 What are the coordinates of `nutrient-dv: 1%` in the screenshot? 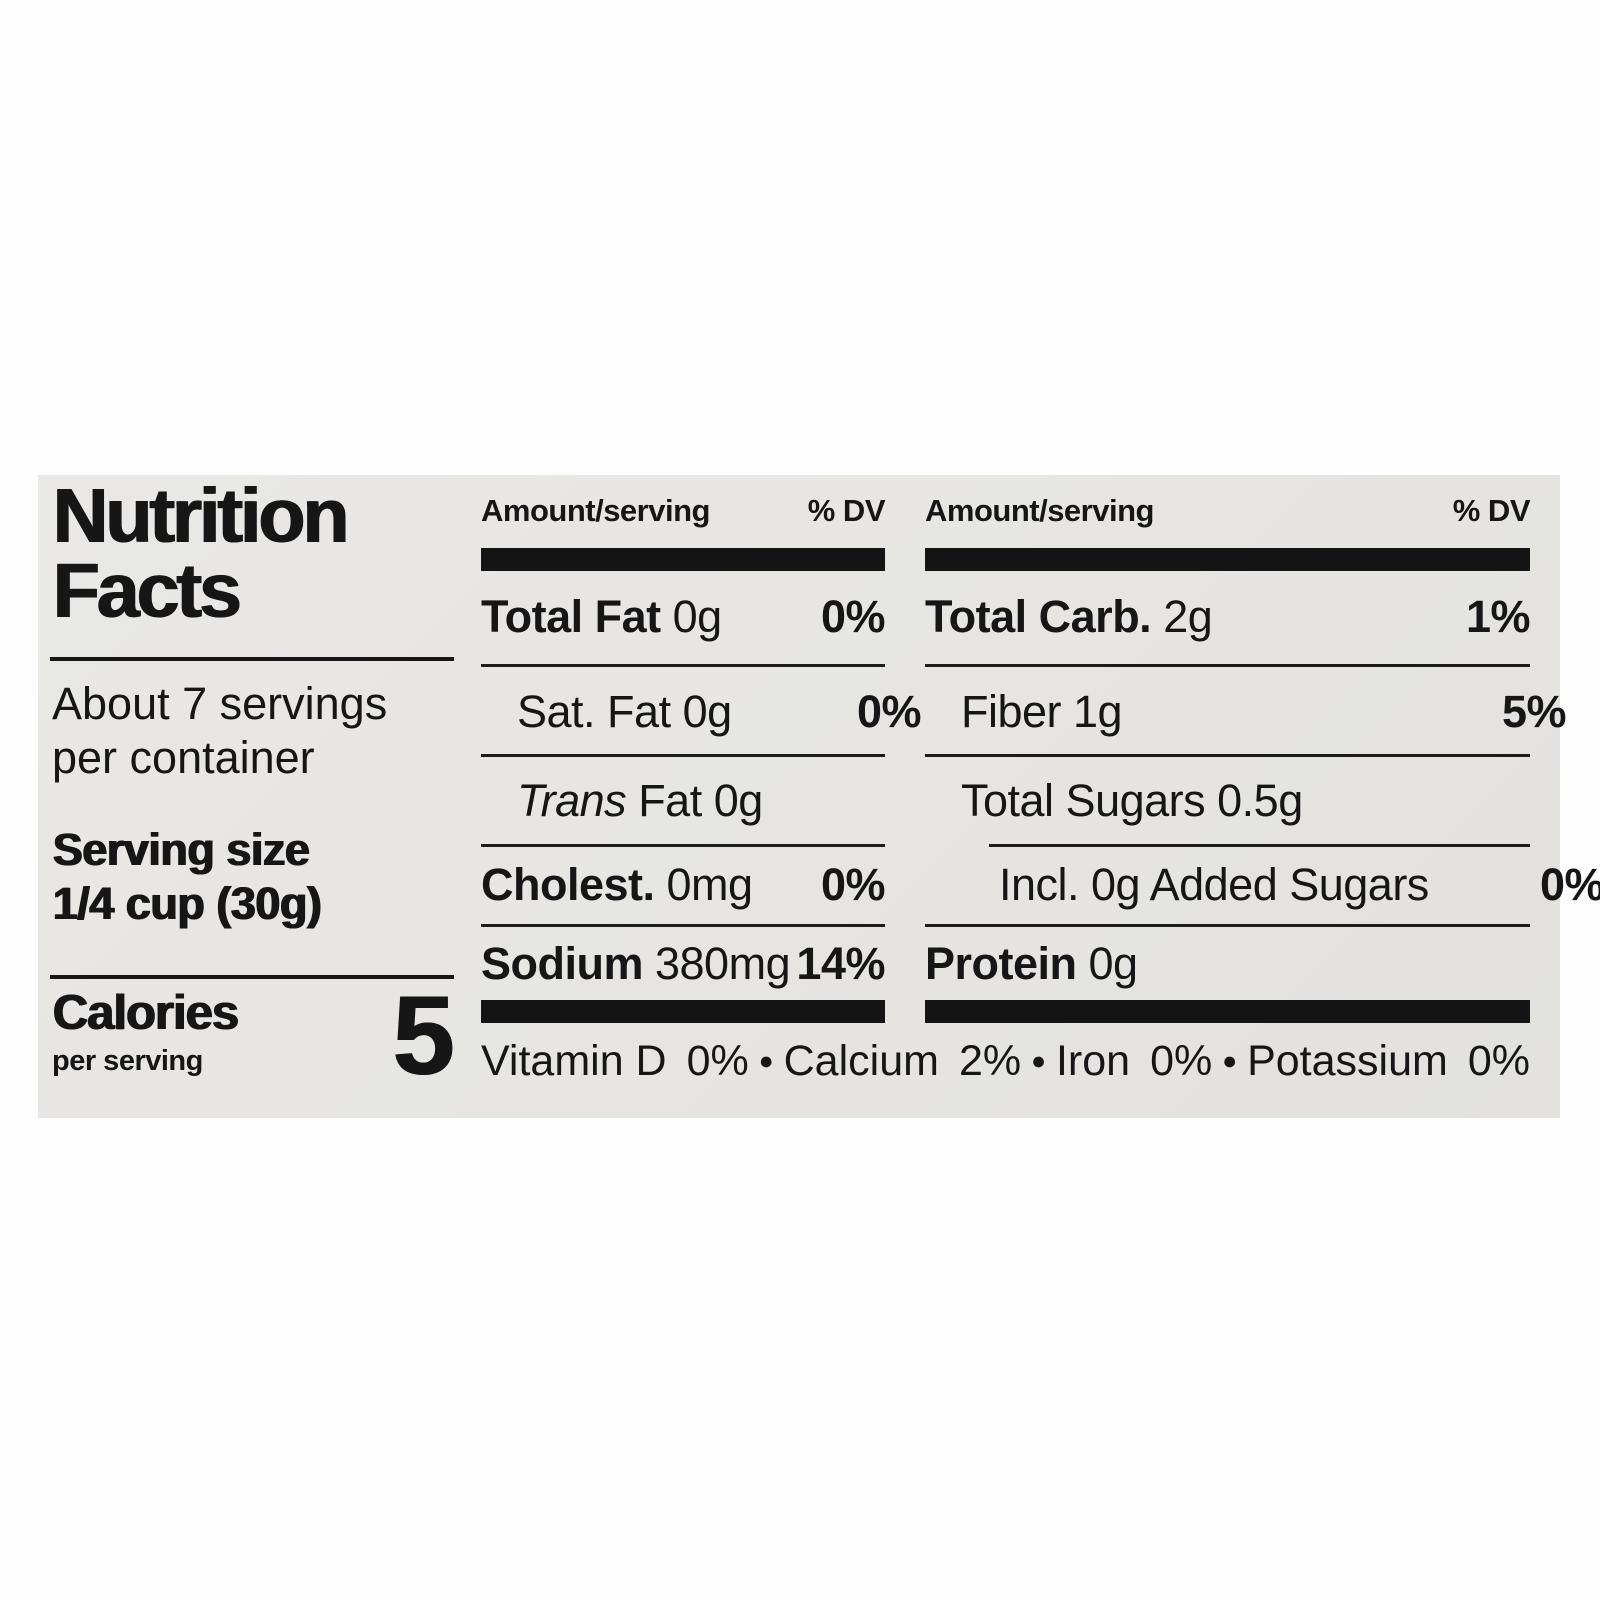 It's located at (1498, 616).